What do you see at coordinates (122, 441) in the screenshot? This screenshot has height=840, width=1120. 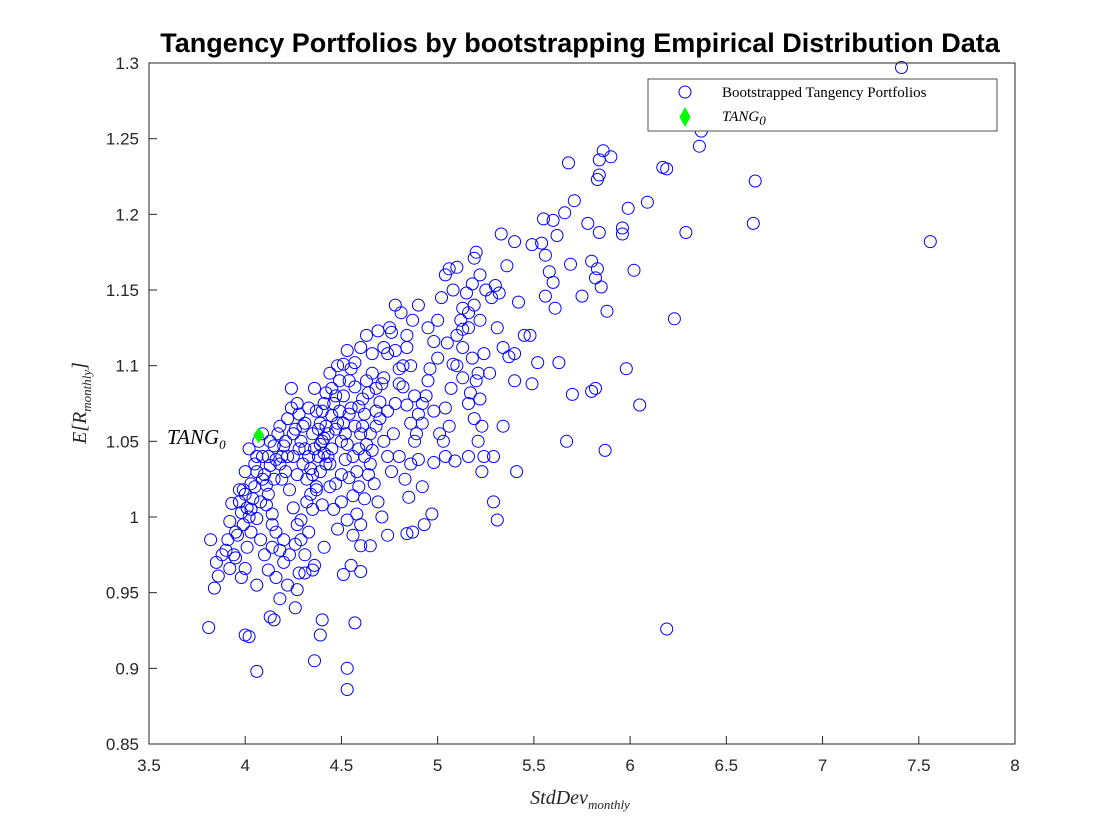 I see `y-tick-label: 1.05` at bounding box center [122, 441].